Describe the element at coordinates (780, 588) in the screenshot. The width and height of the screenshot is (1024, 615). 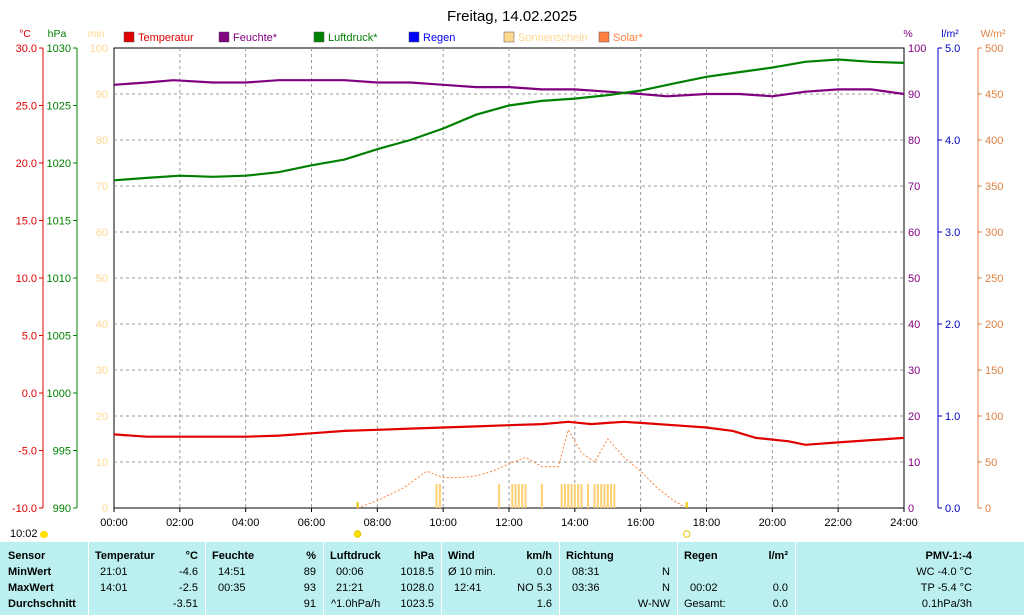
I see `rain-r1-value: 0.0` at that location.